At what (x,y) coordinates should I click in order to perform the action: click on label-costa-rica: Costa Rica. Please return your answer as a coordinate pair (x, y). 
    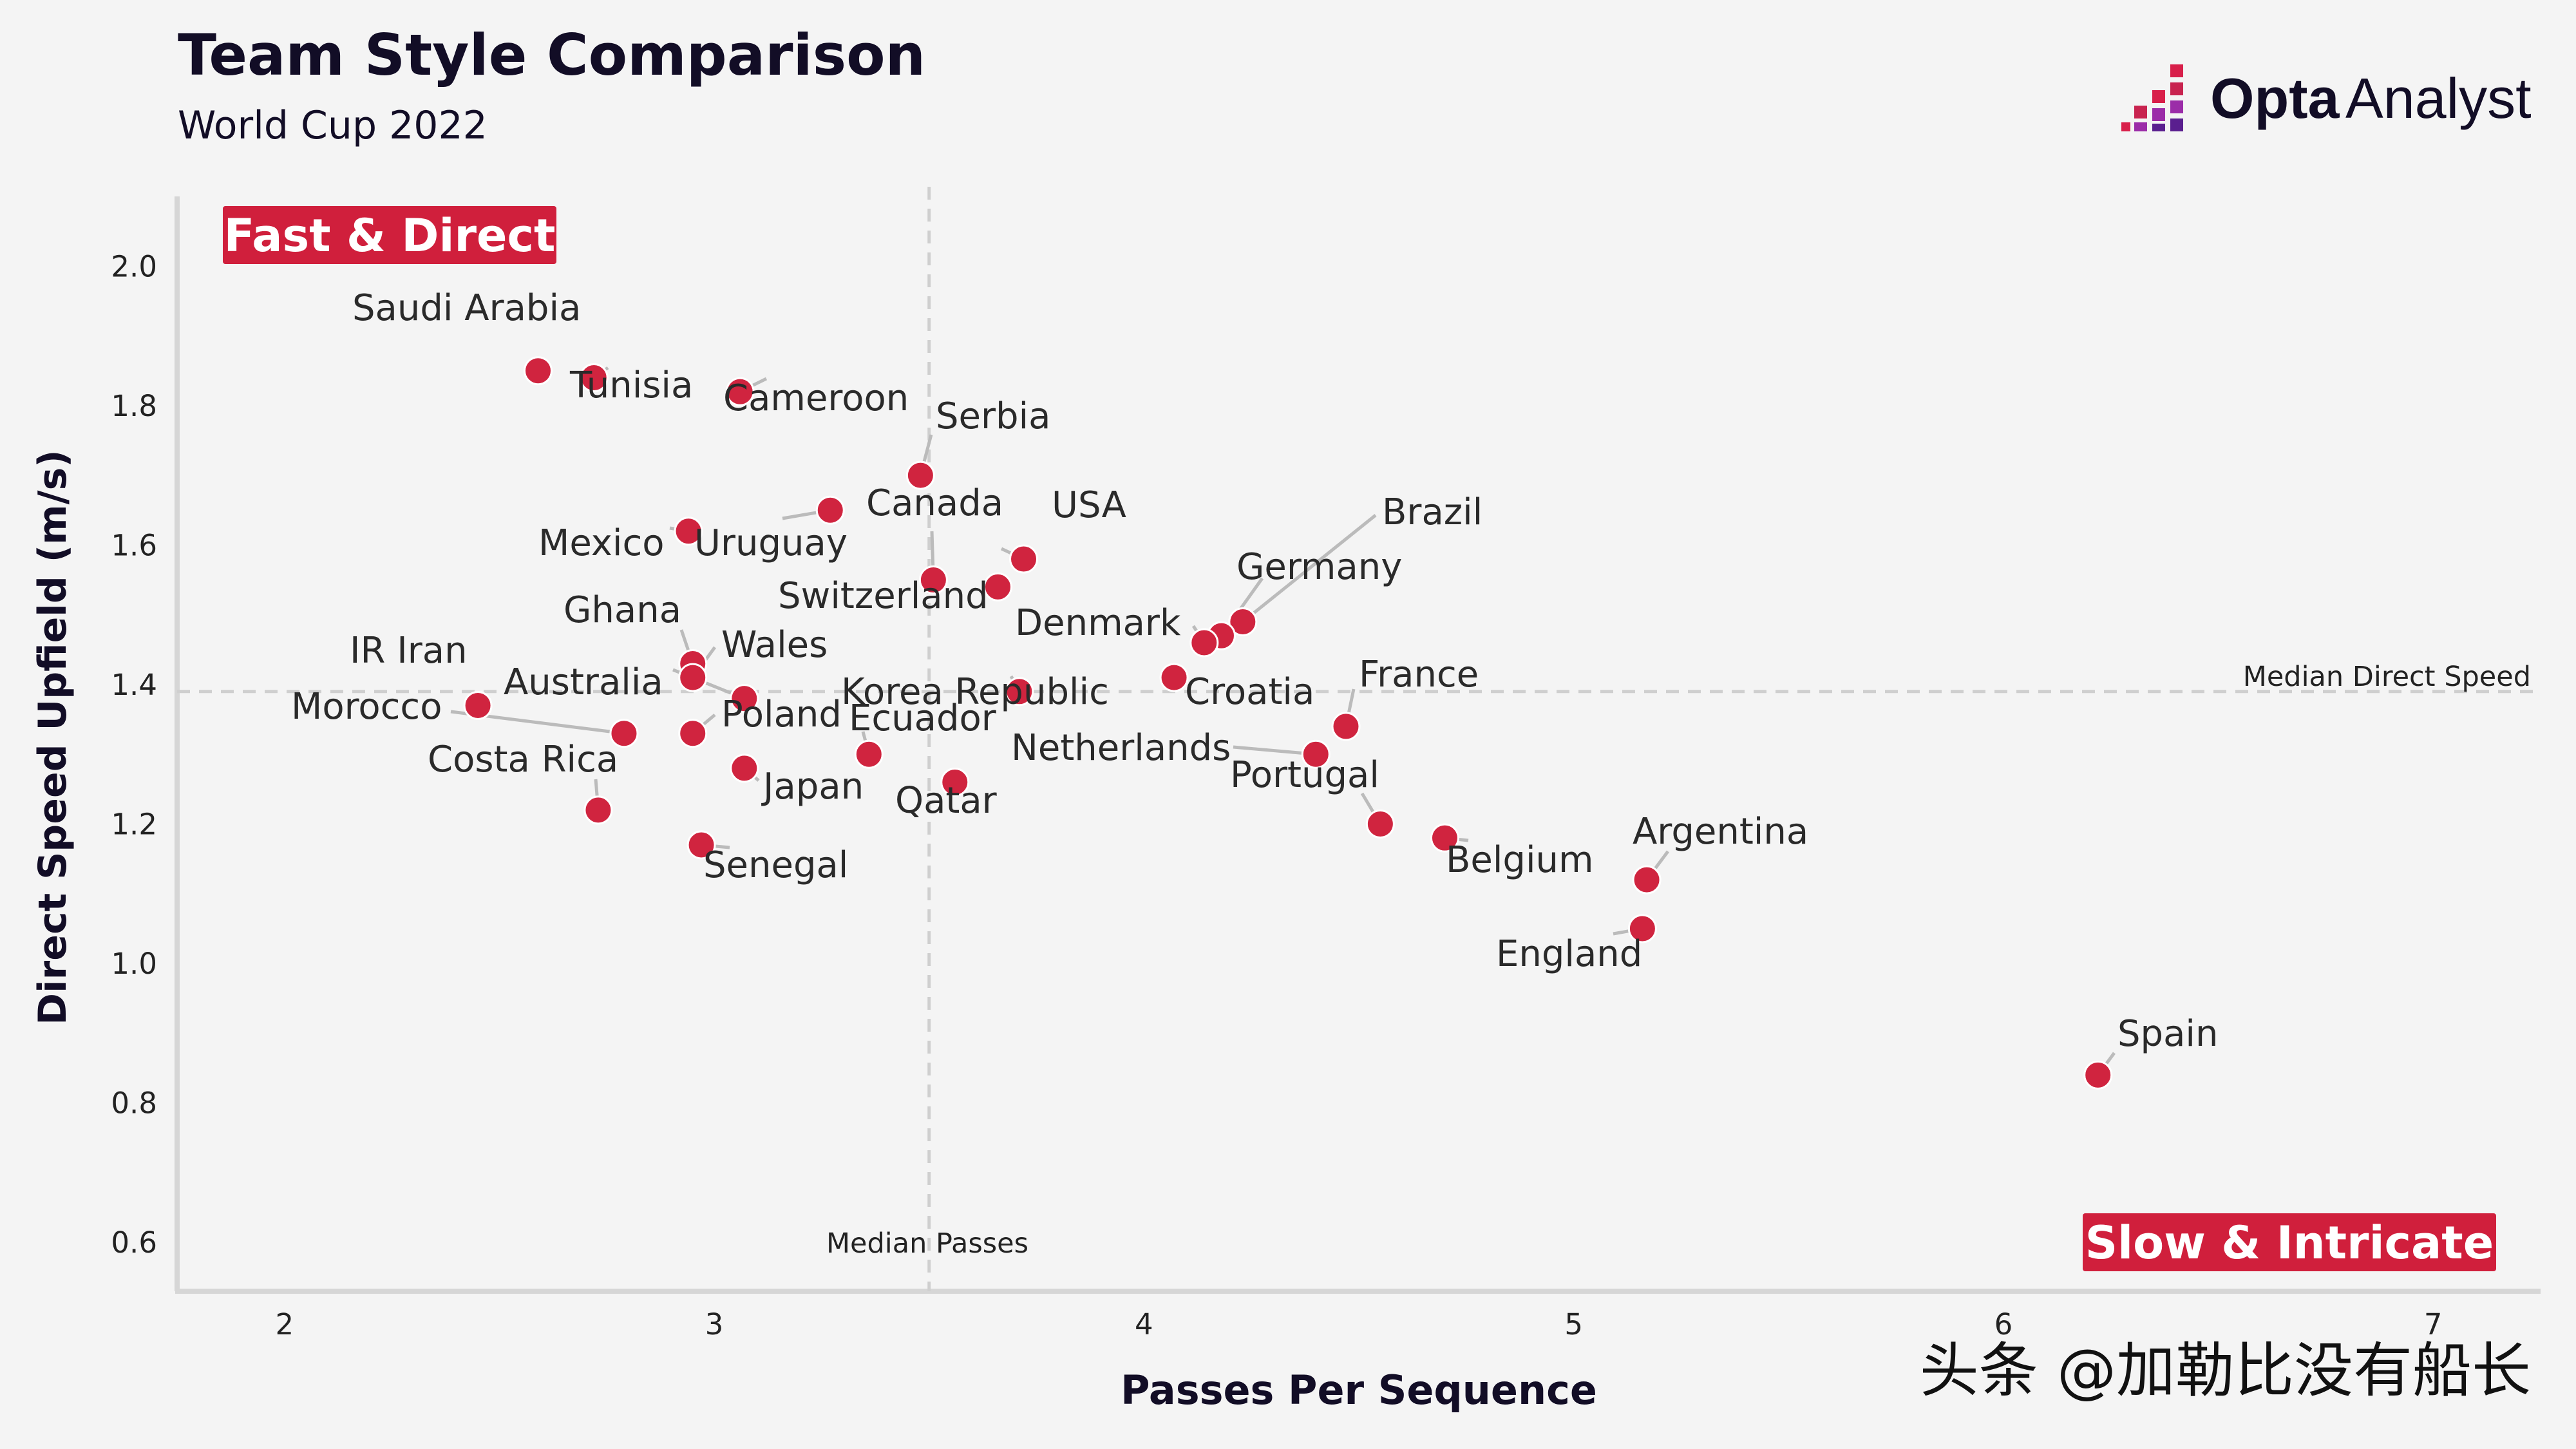
    Looking at the image, I should click on (523, 760).